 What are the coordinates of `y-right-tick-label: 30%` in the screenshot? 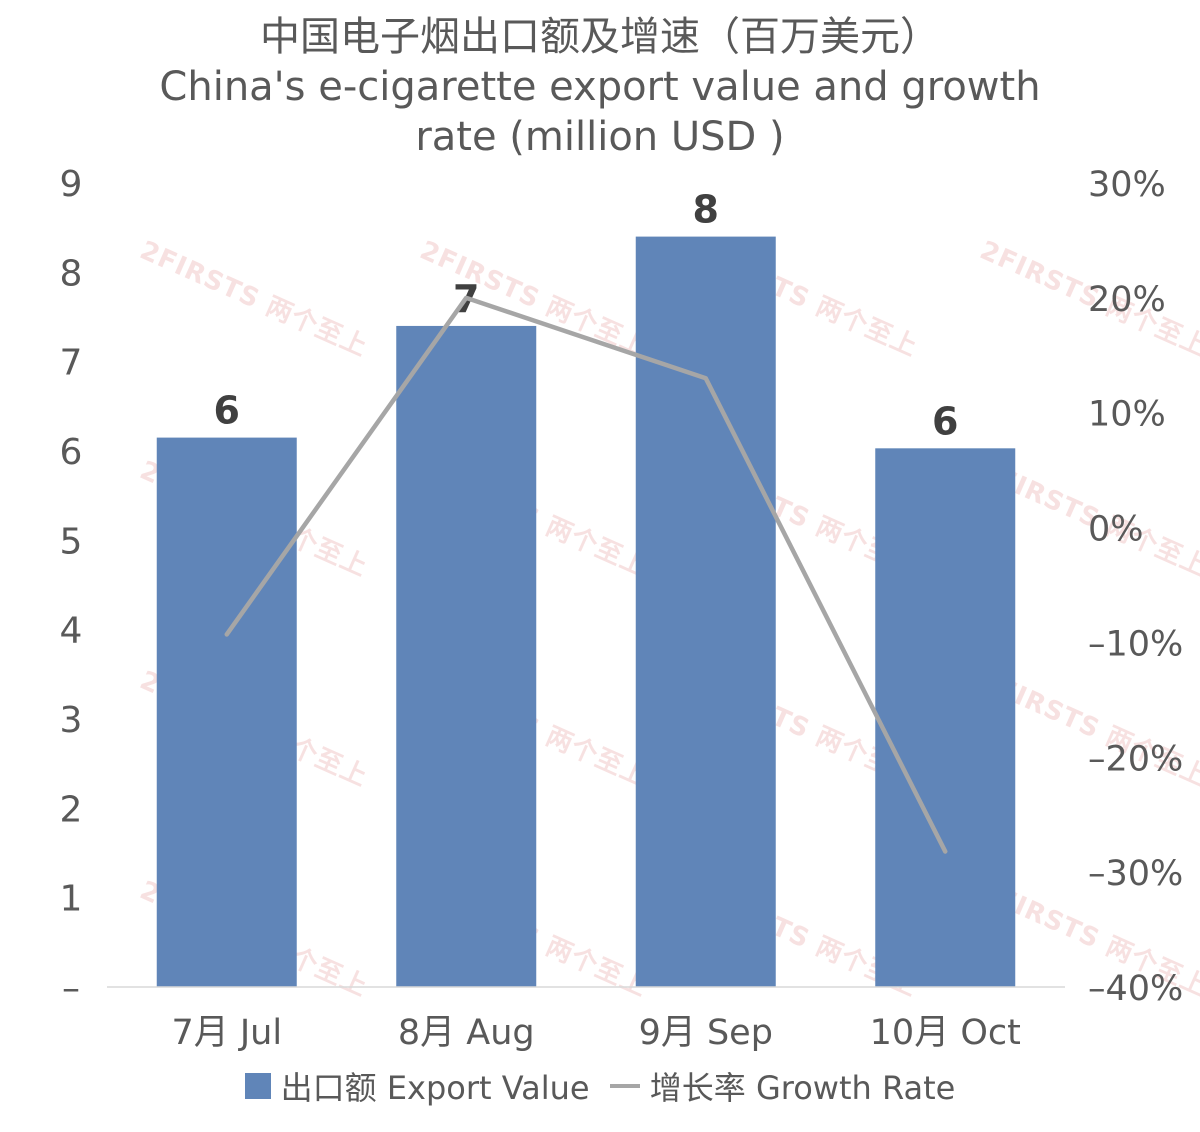 It's located at (1127, 185).